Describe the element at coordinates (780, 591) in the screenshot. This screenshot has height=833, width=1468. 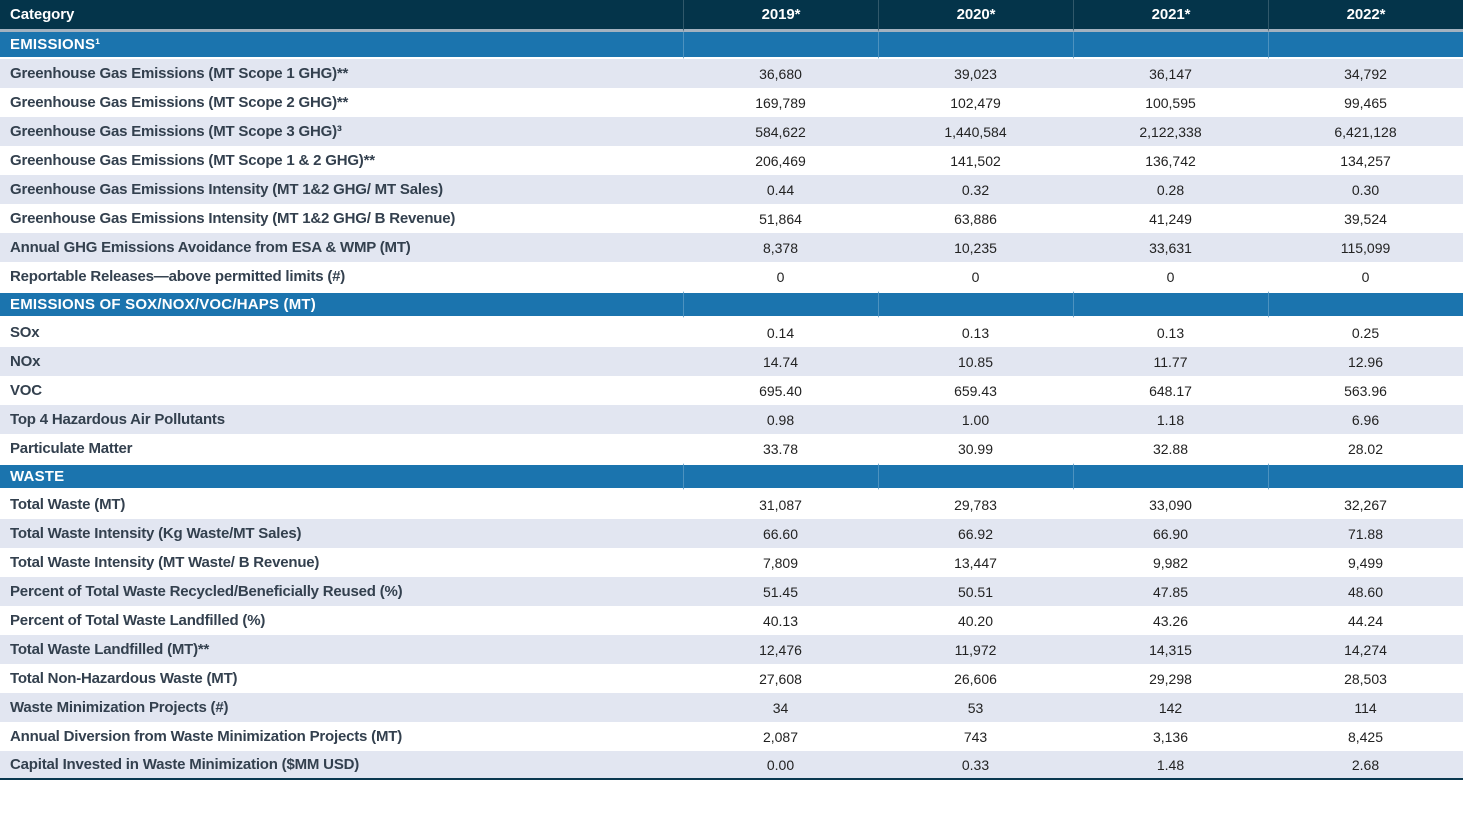
I see `row-value: 51.45` at that location.